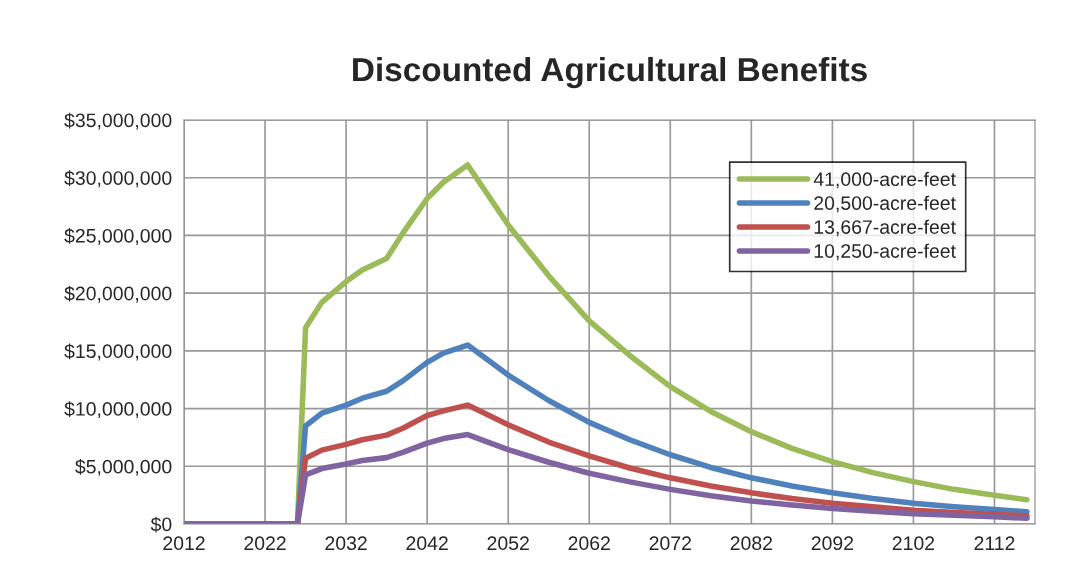 This screenshot has height=588, width=1076. I want to click on y-tick-label: $15,000,000, so click(118, 352).